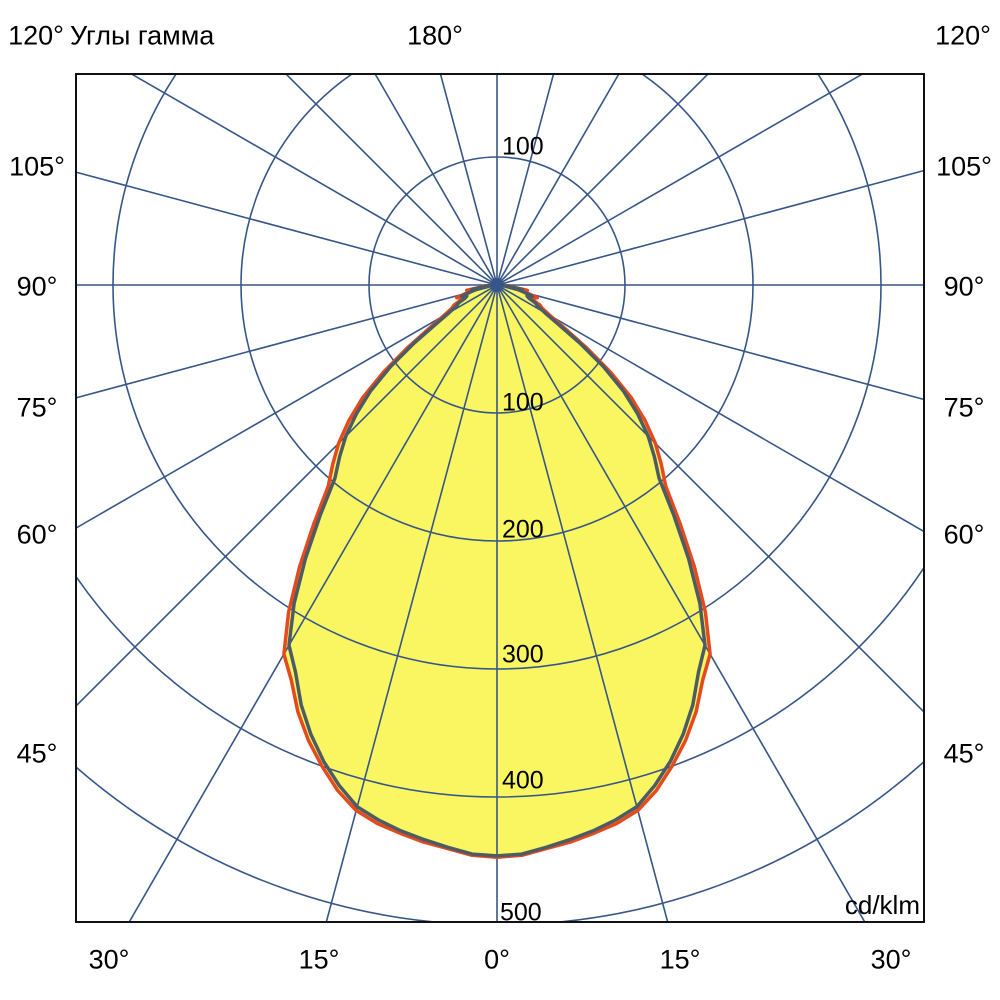 The image size is (1000, 1000). I want to click on gamma-label-left-60°: 60°, so click(37, 534).